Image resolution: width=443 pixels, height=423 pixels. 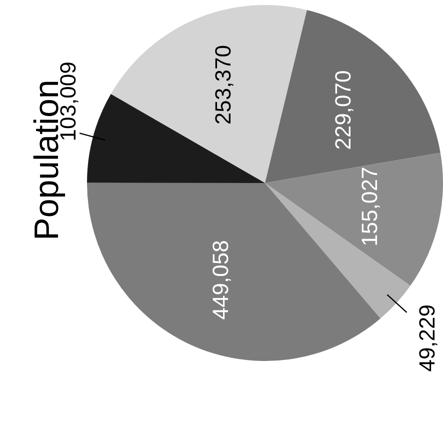 What do you see at coordinates (220, 280) in the screenshot?
I see `data-label: 449,058` at bounding box center [220, 280].